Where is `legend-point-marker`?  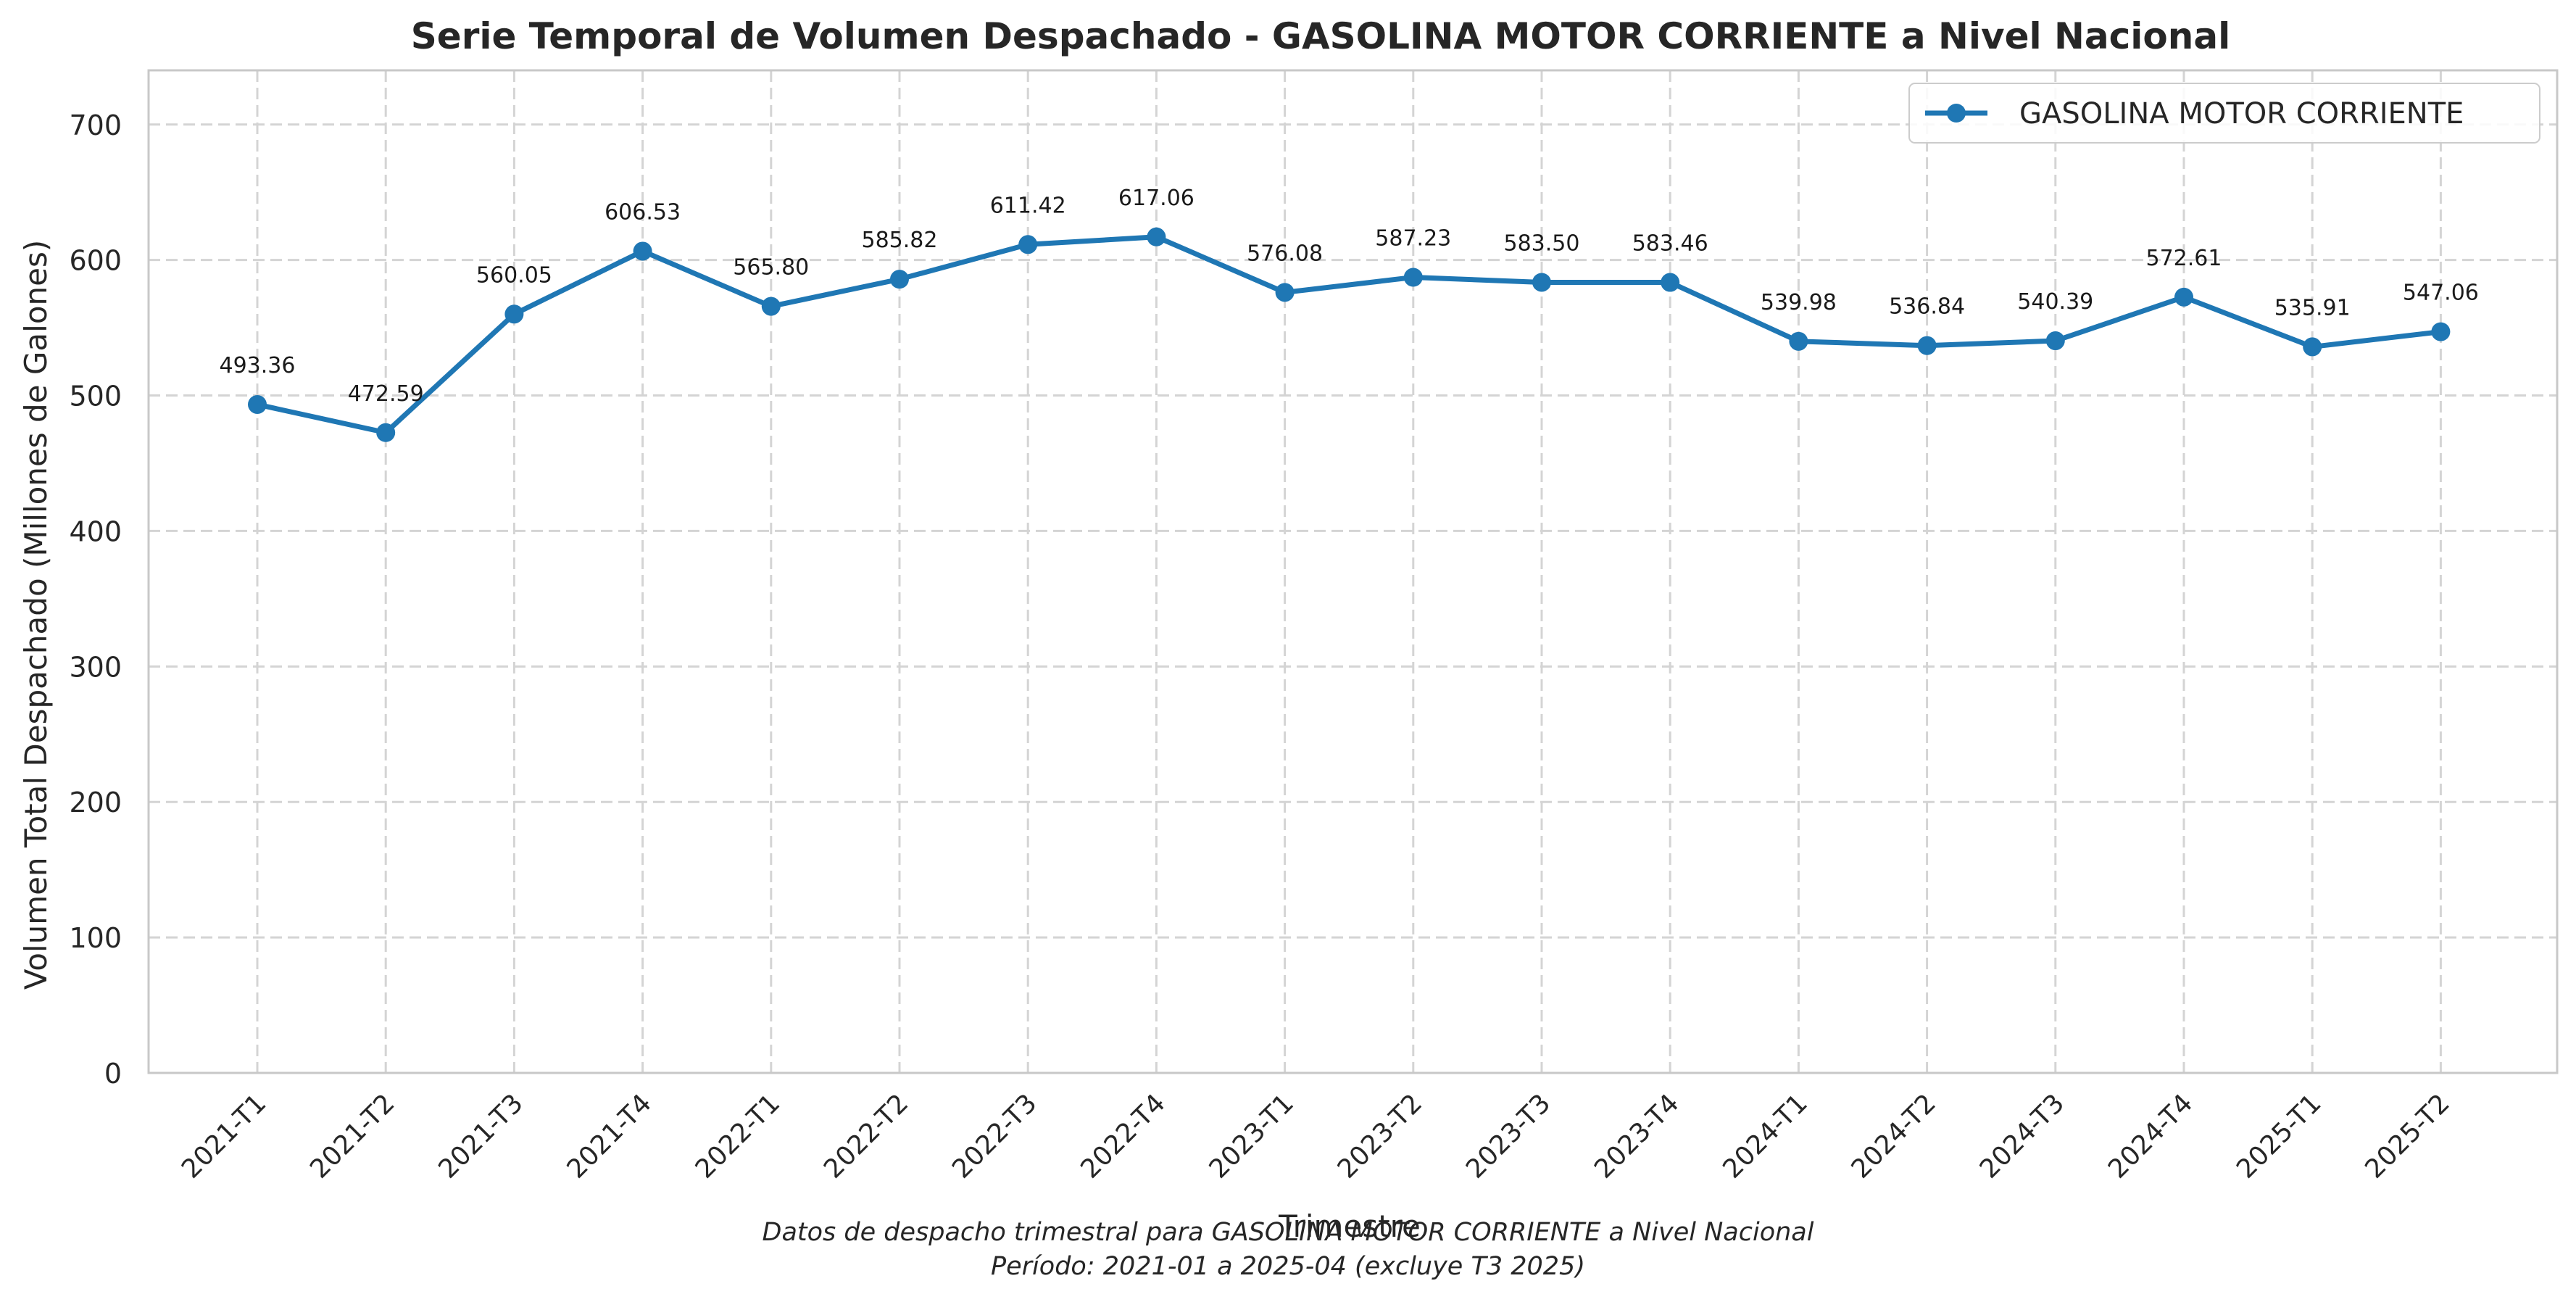 legend-point-marker is located at coordinates (1956, 113).